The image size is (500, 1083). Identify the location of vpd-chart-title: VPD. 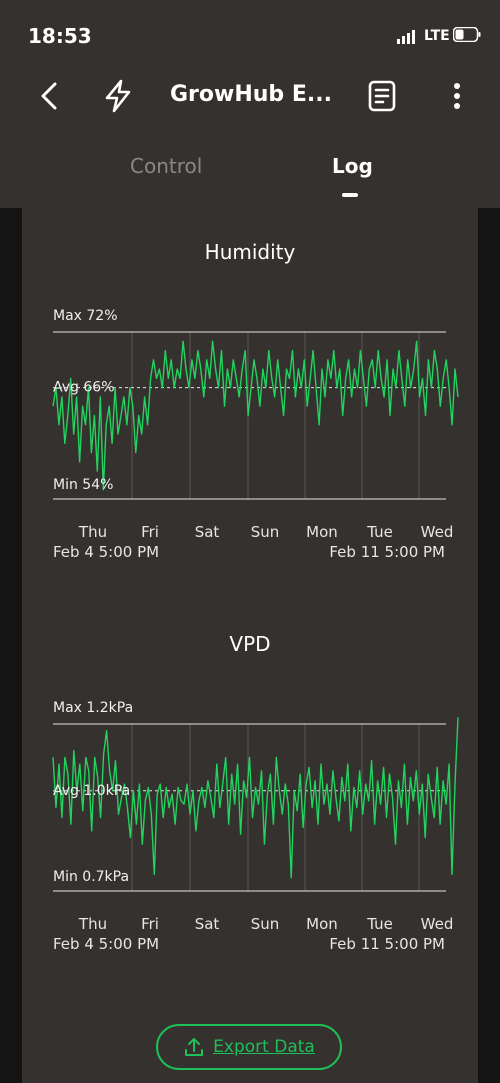
(250, 644).